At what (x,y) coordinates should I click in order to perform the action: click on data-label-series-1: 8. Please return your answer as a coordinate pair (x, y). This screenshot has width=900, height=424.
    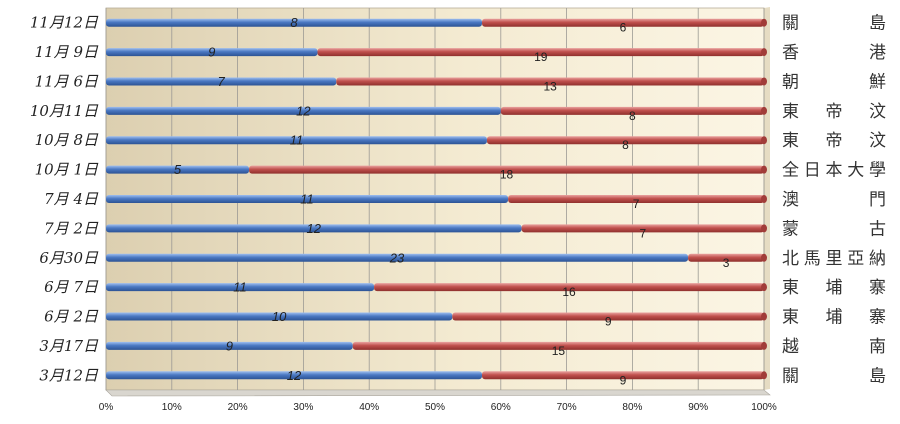
    Looking at the image, I should click on (294, 22).